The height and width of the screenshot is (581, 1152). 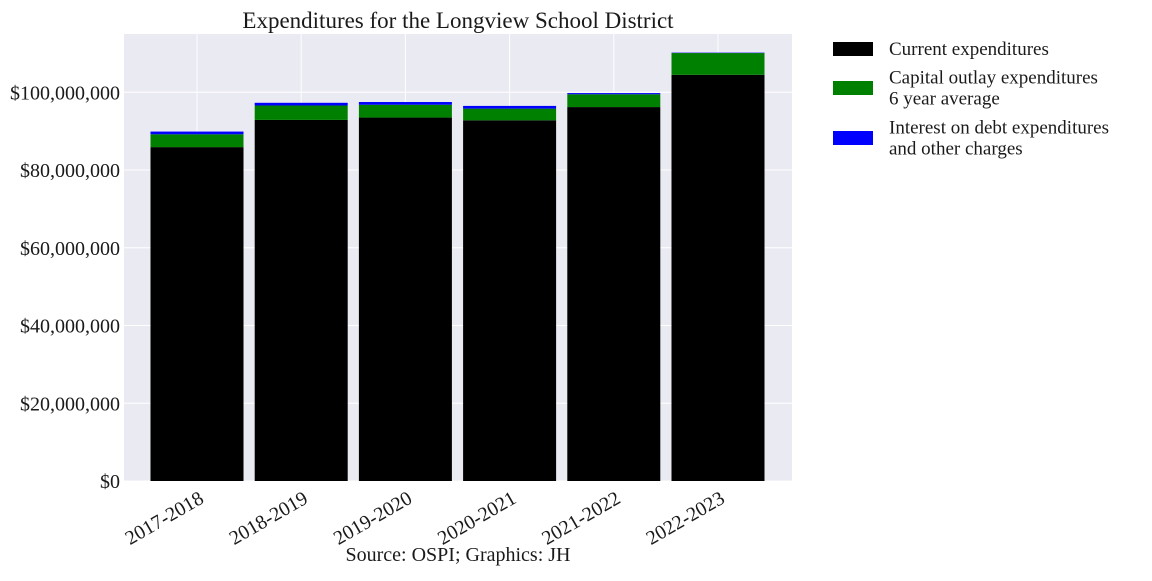 I want to click on x-tick-label: 2017-2018, so click(x=164, y=518).